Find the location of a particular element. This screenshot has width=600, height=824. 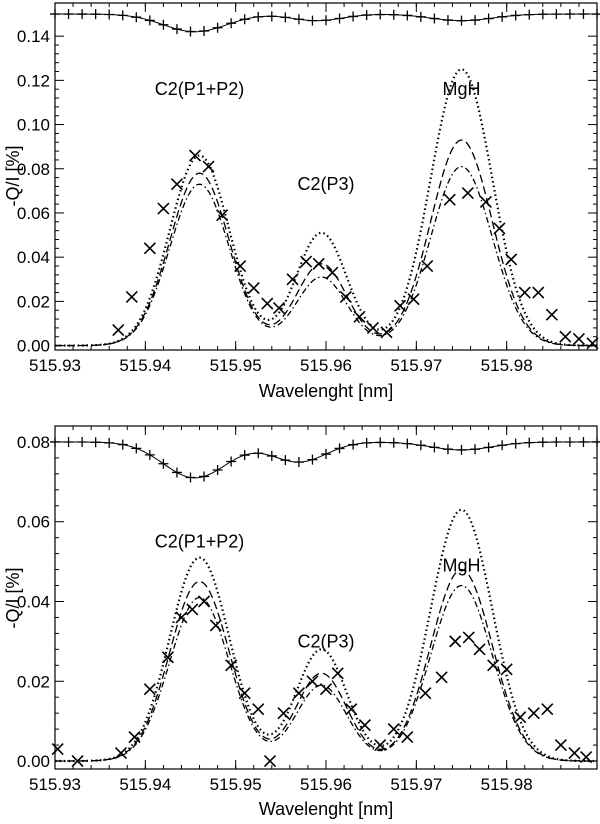

bottom-y-tick-labels: 0.00 0.02 0.04 0.06 0.08 is located at coordinates (33, 602).